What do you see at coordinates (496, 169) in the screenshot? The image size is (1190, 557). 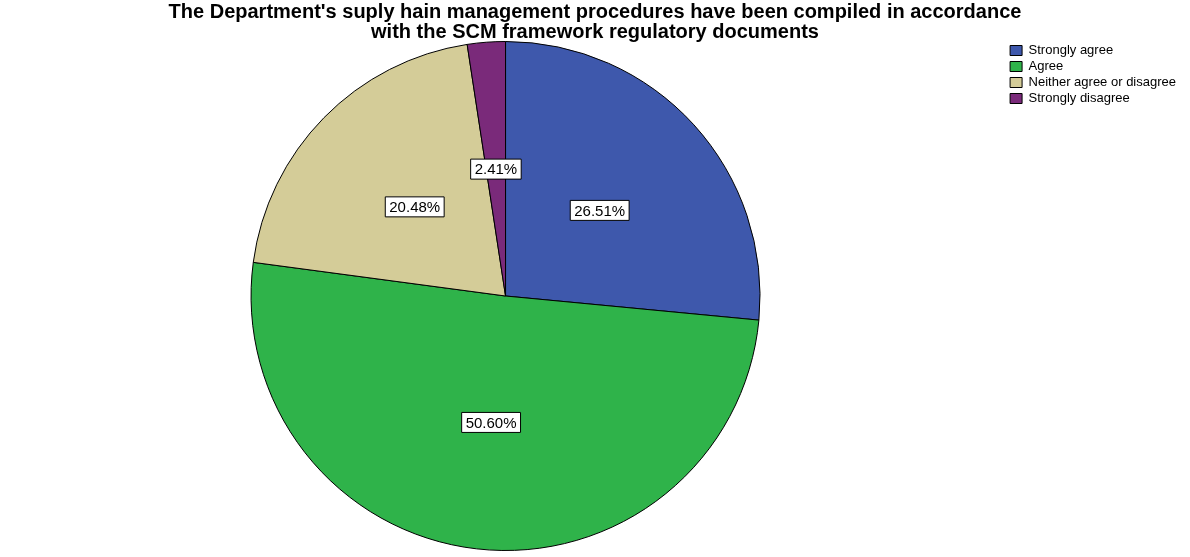 I see `data-label: 2.41%` at bounding box center [496, 169].